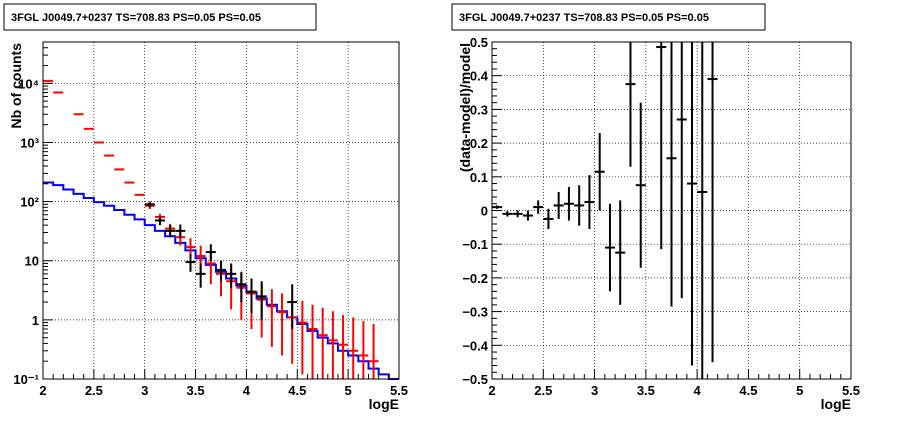 This screenshot has height=421, width=898. Describe the element at coordinates (399, 390) in the screenshot. I see `left-x-tick-label: 5.5` at that location.